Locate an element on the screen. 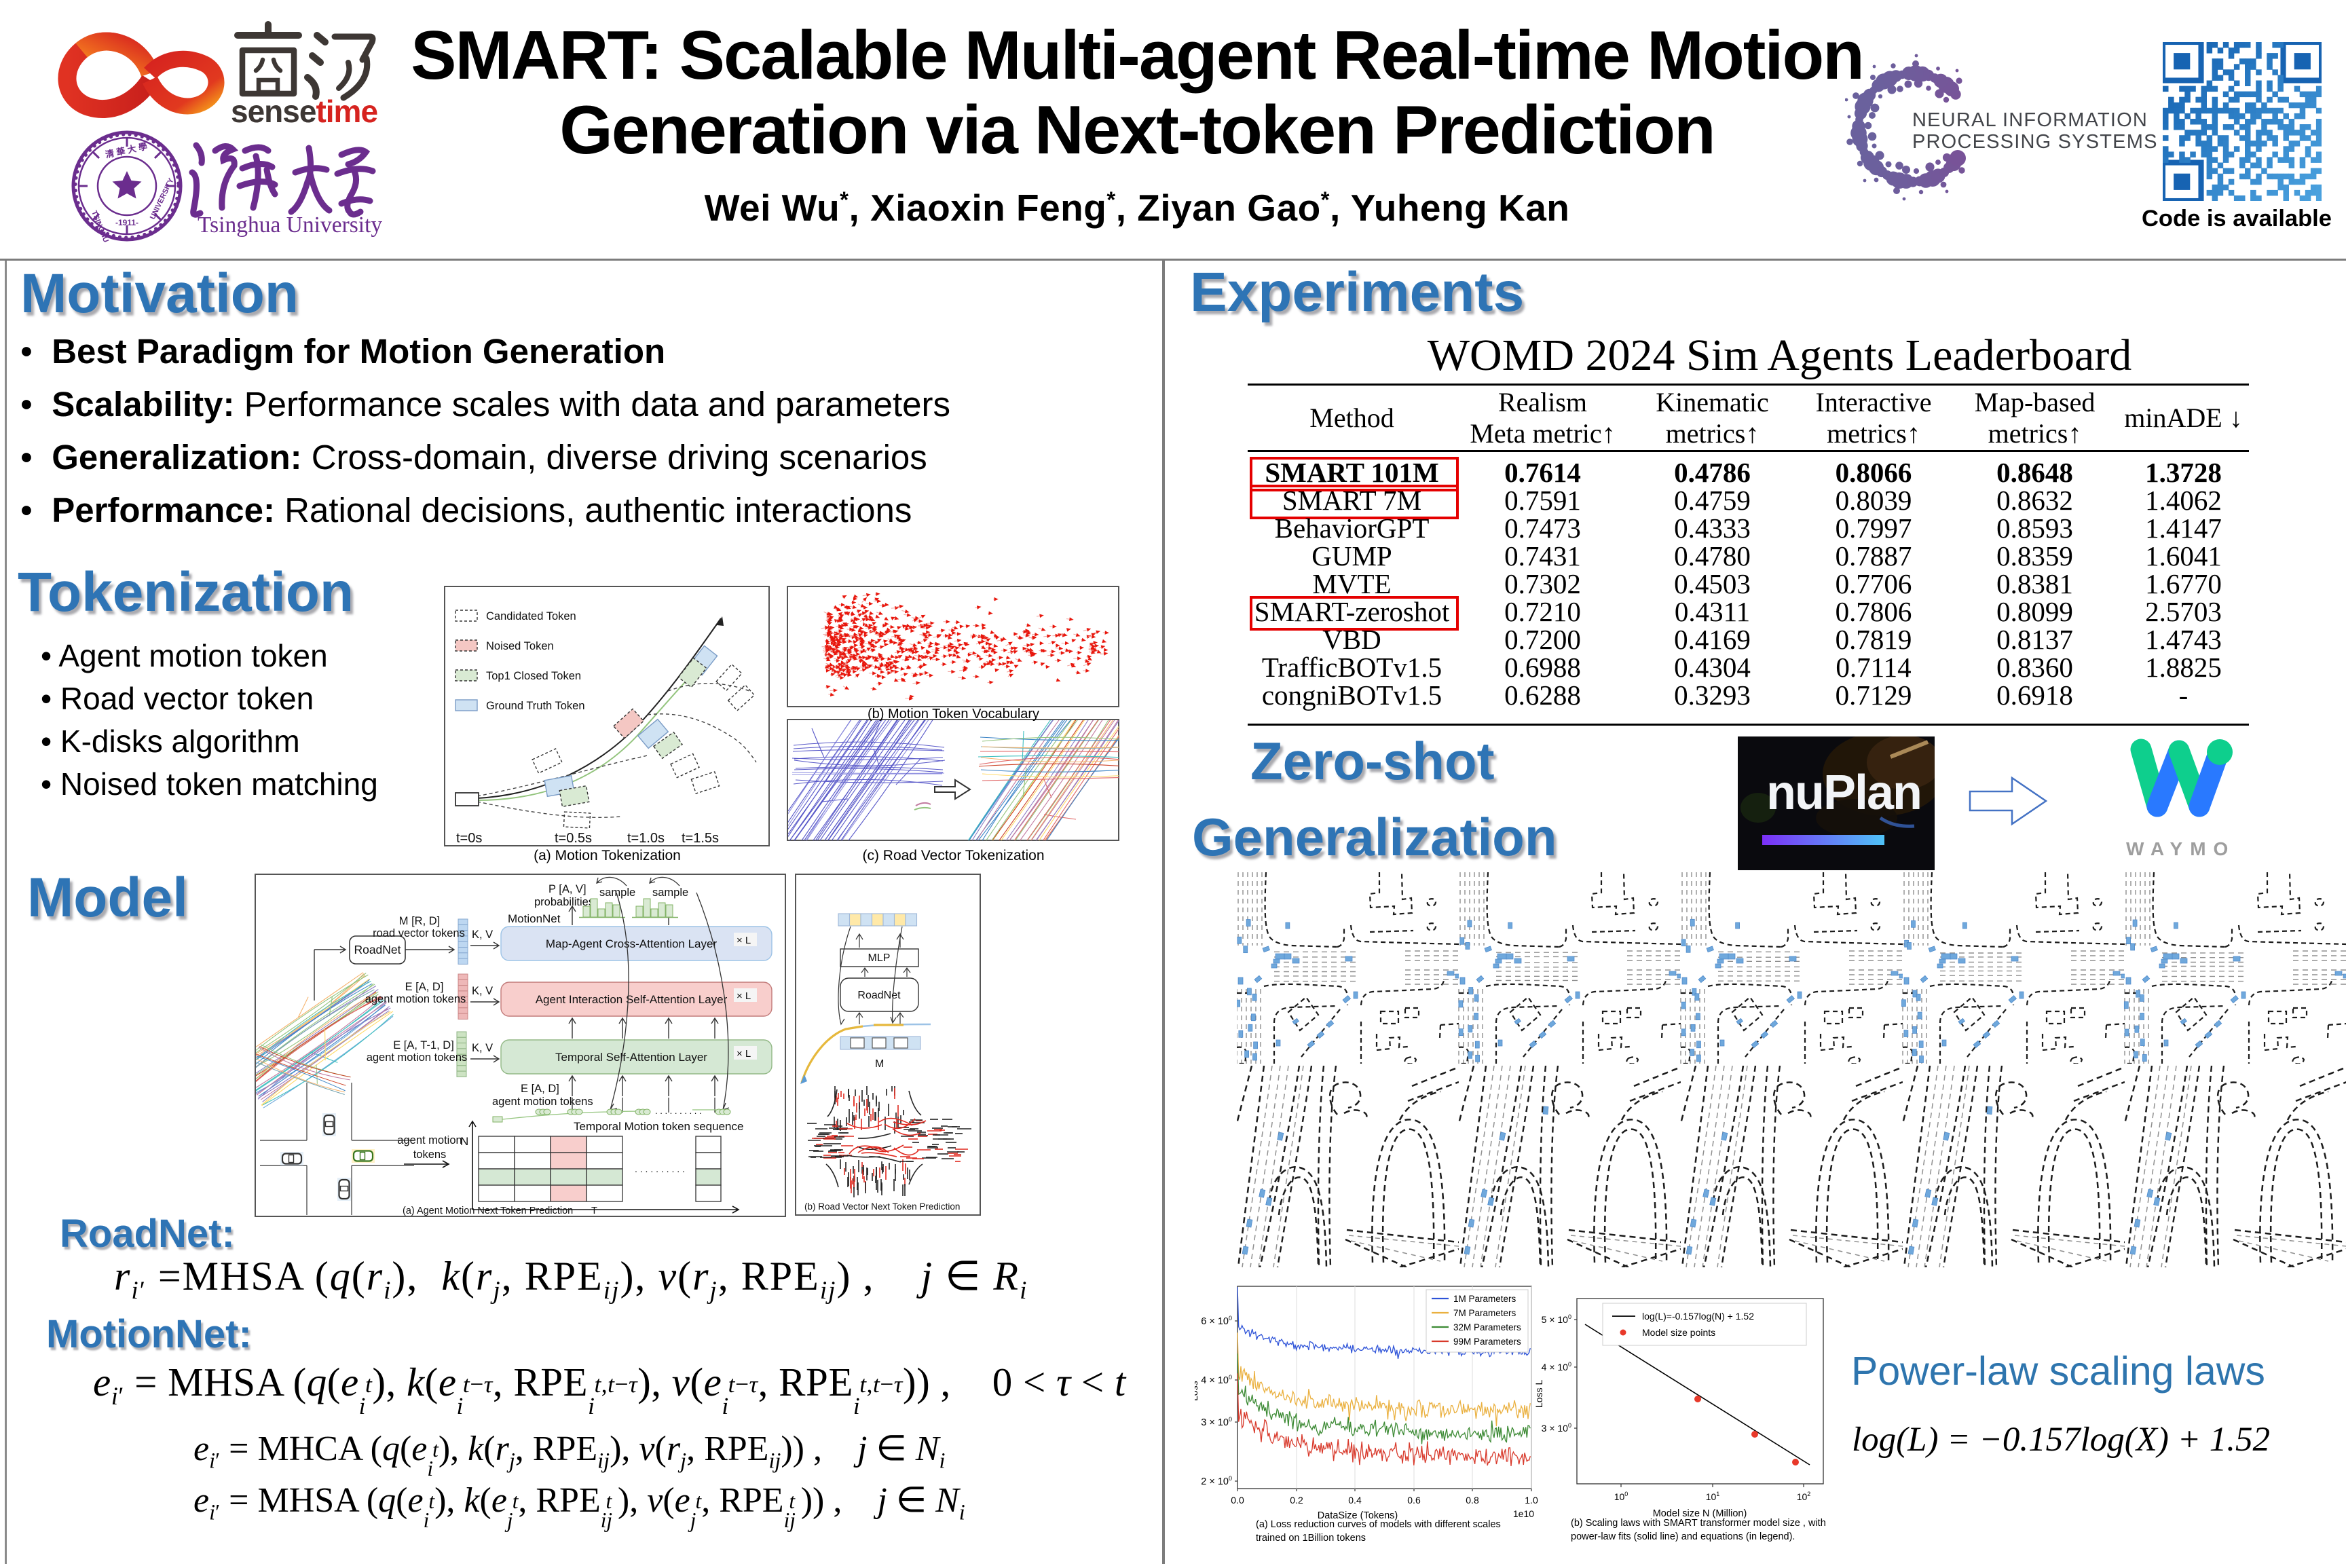 The image size is (2346, 1568). svg-text: 101 is located at coordinates (1713, 1497).